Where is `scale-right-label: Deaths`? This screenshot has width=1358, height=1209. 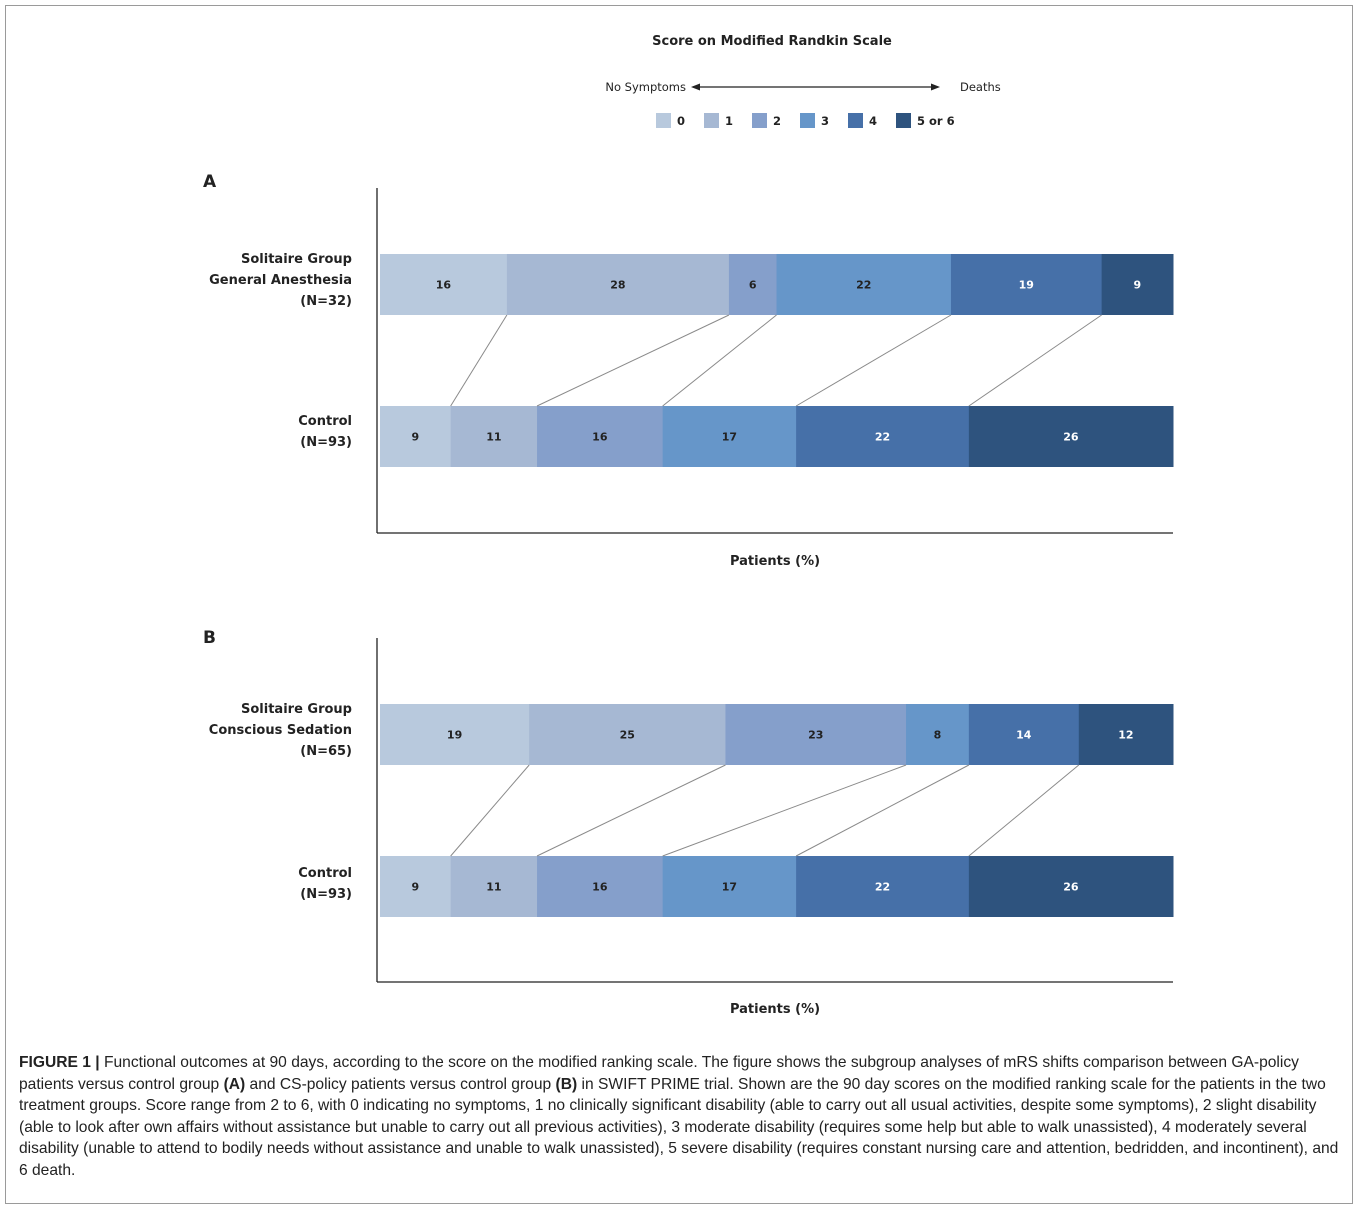 scale-right-label: Deaths is located at coordinates (980, 87).